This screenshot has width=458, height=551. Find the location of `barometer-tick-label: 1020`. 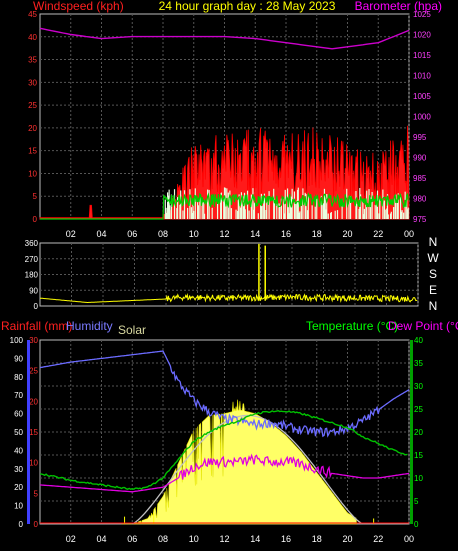

barometer-tick-label: 1020 is located at coordinates (422, 35).